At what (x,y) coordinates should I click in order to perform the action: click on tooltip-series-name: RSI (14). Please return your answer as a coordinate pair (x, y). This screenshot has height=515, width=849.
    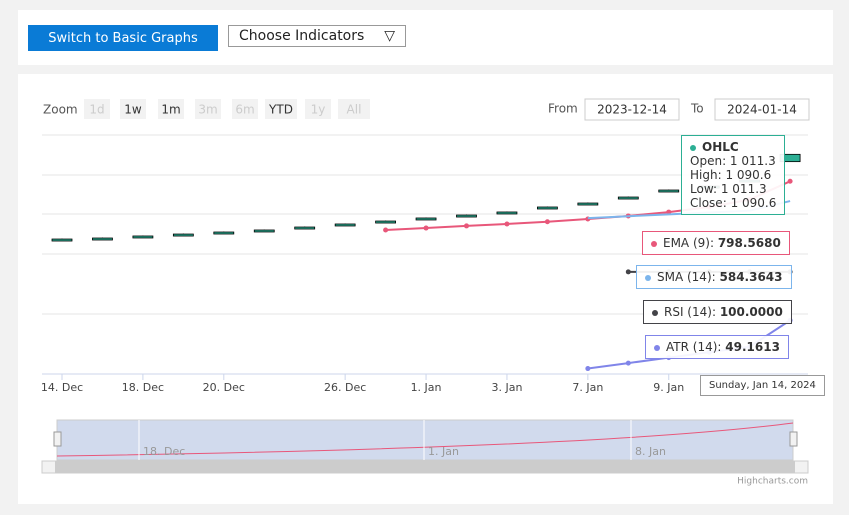
    Looking at the image, I should click on (692, 312).